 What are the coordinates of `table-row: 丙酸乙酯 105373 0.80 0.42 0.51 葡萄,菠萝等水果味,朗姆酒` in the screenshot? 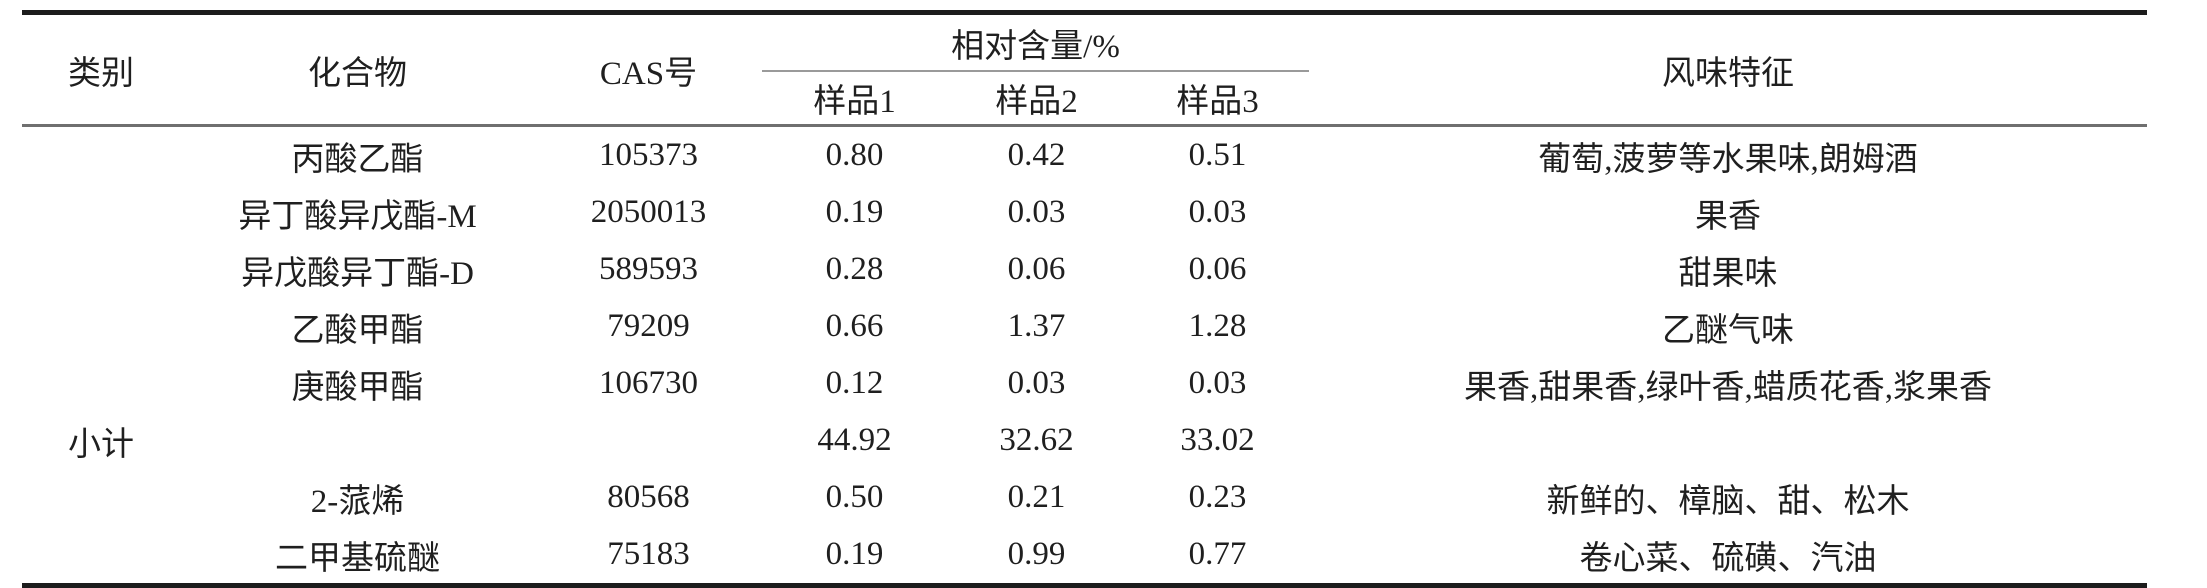 It's located at (1084, 155).